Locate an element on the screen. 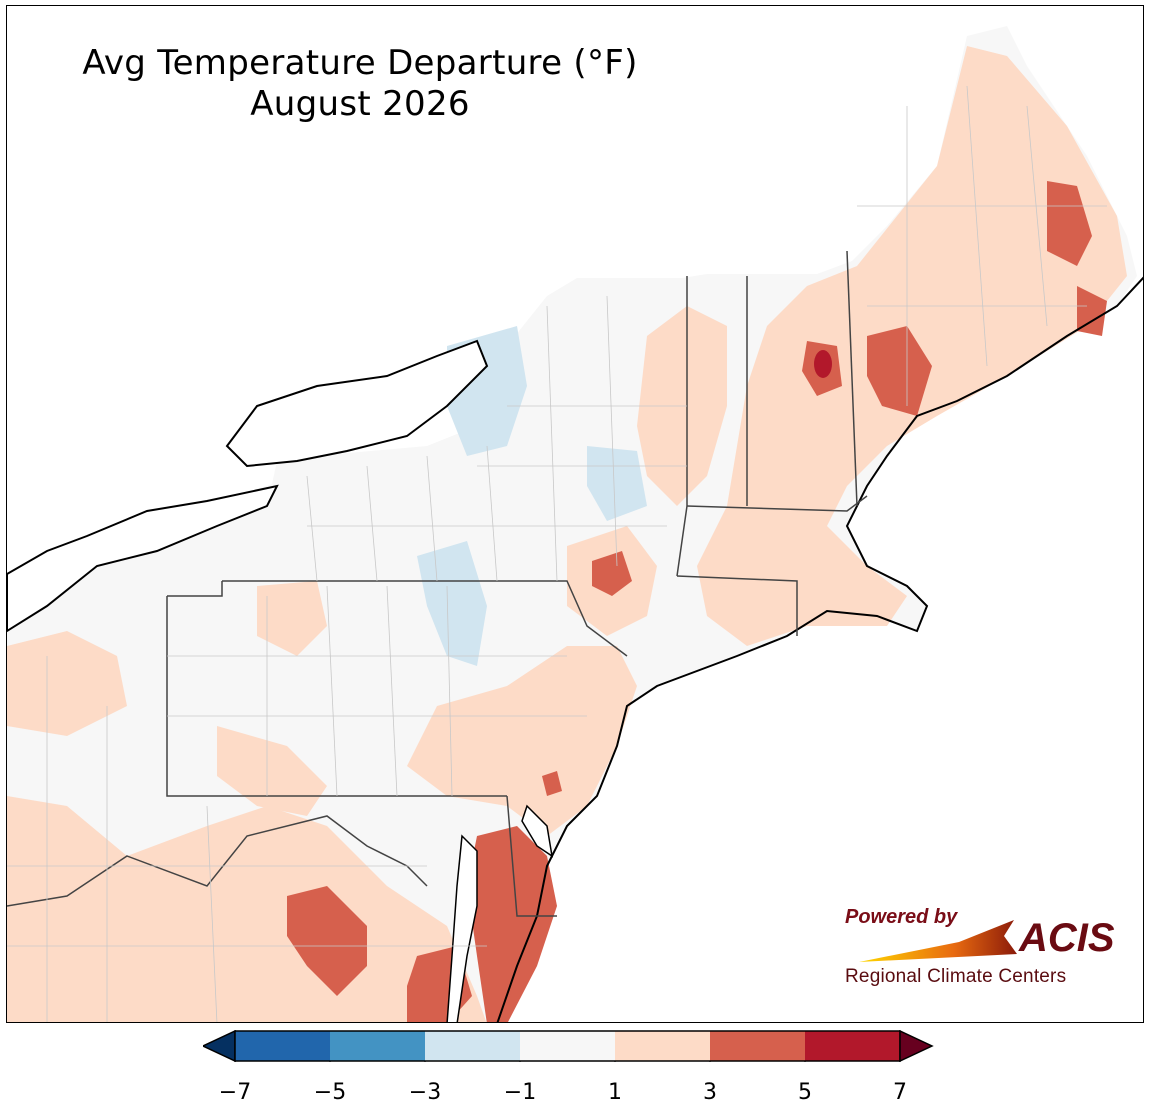  logo-swoosh-graphic is located at coordinates (938, 941).